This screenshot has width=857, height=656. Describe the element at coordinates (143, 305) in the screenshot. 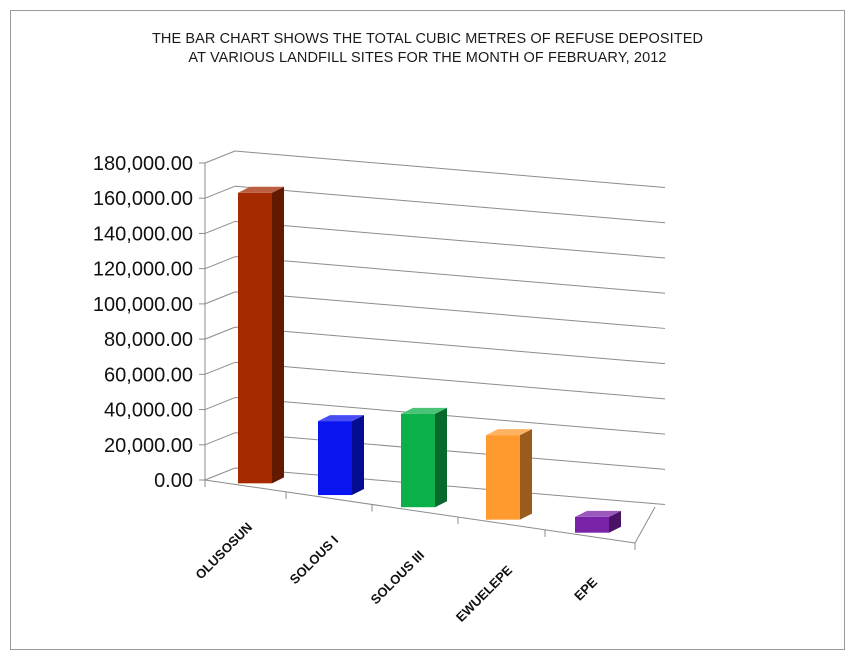

I see `y-tick-label: 100,000.00` at that location.